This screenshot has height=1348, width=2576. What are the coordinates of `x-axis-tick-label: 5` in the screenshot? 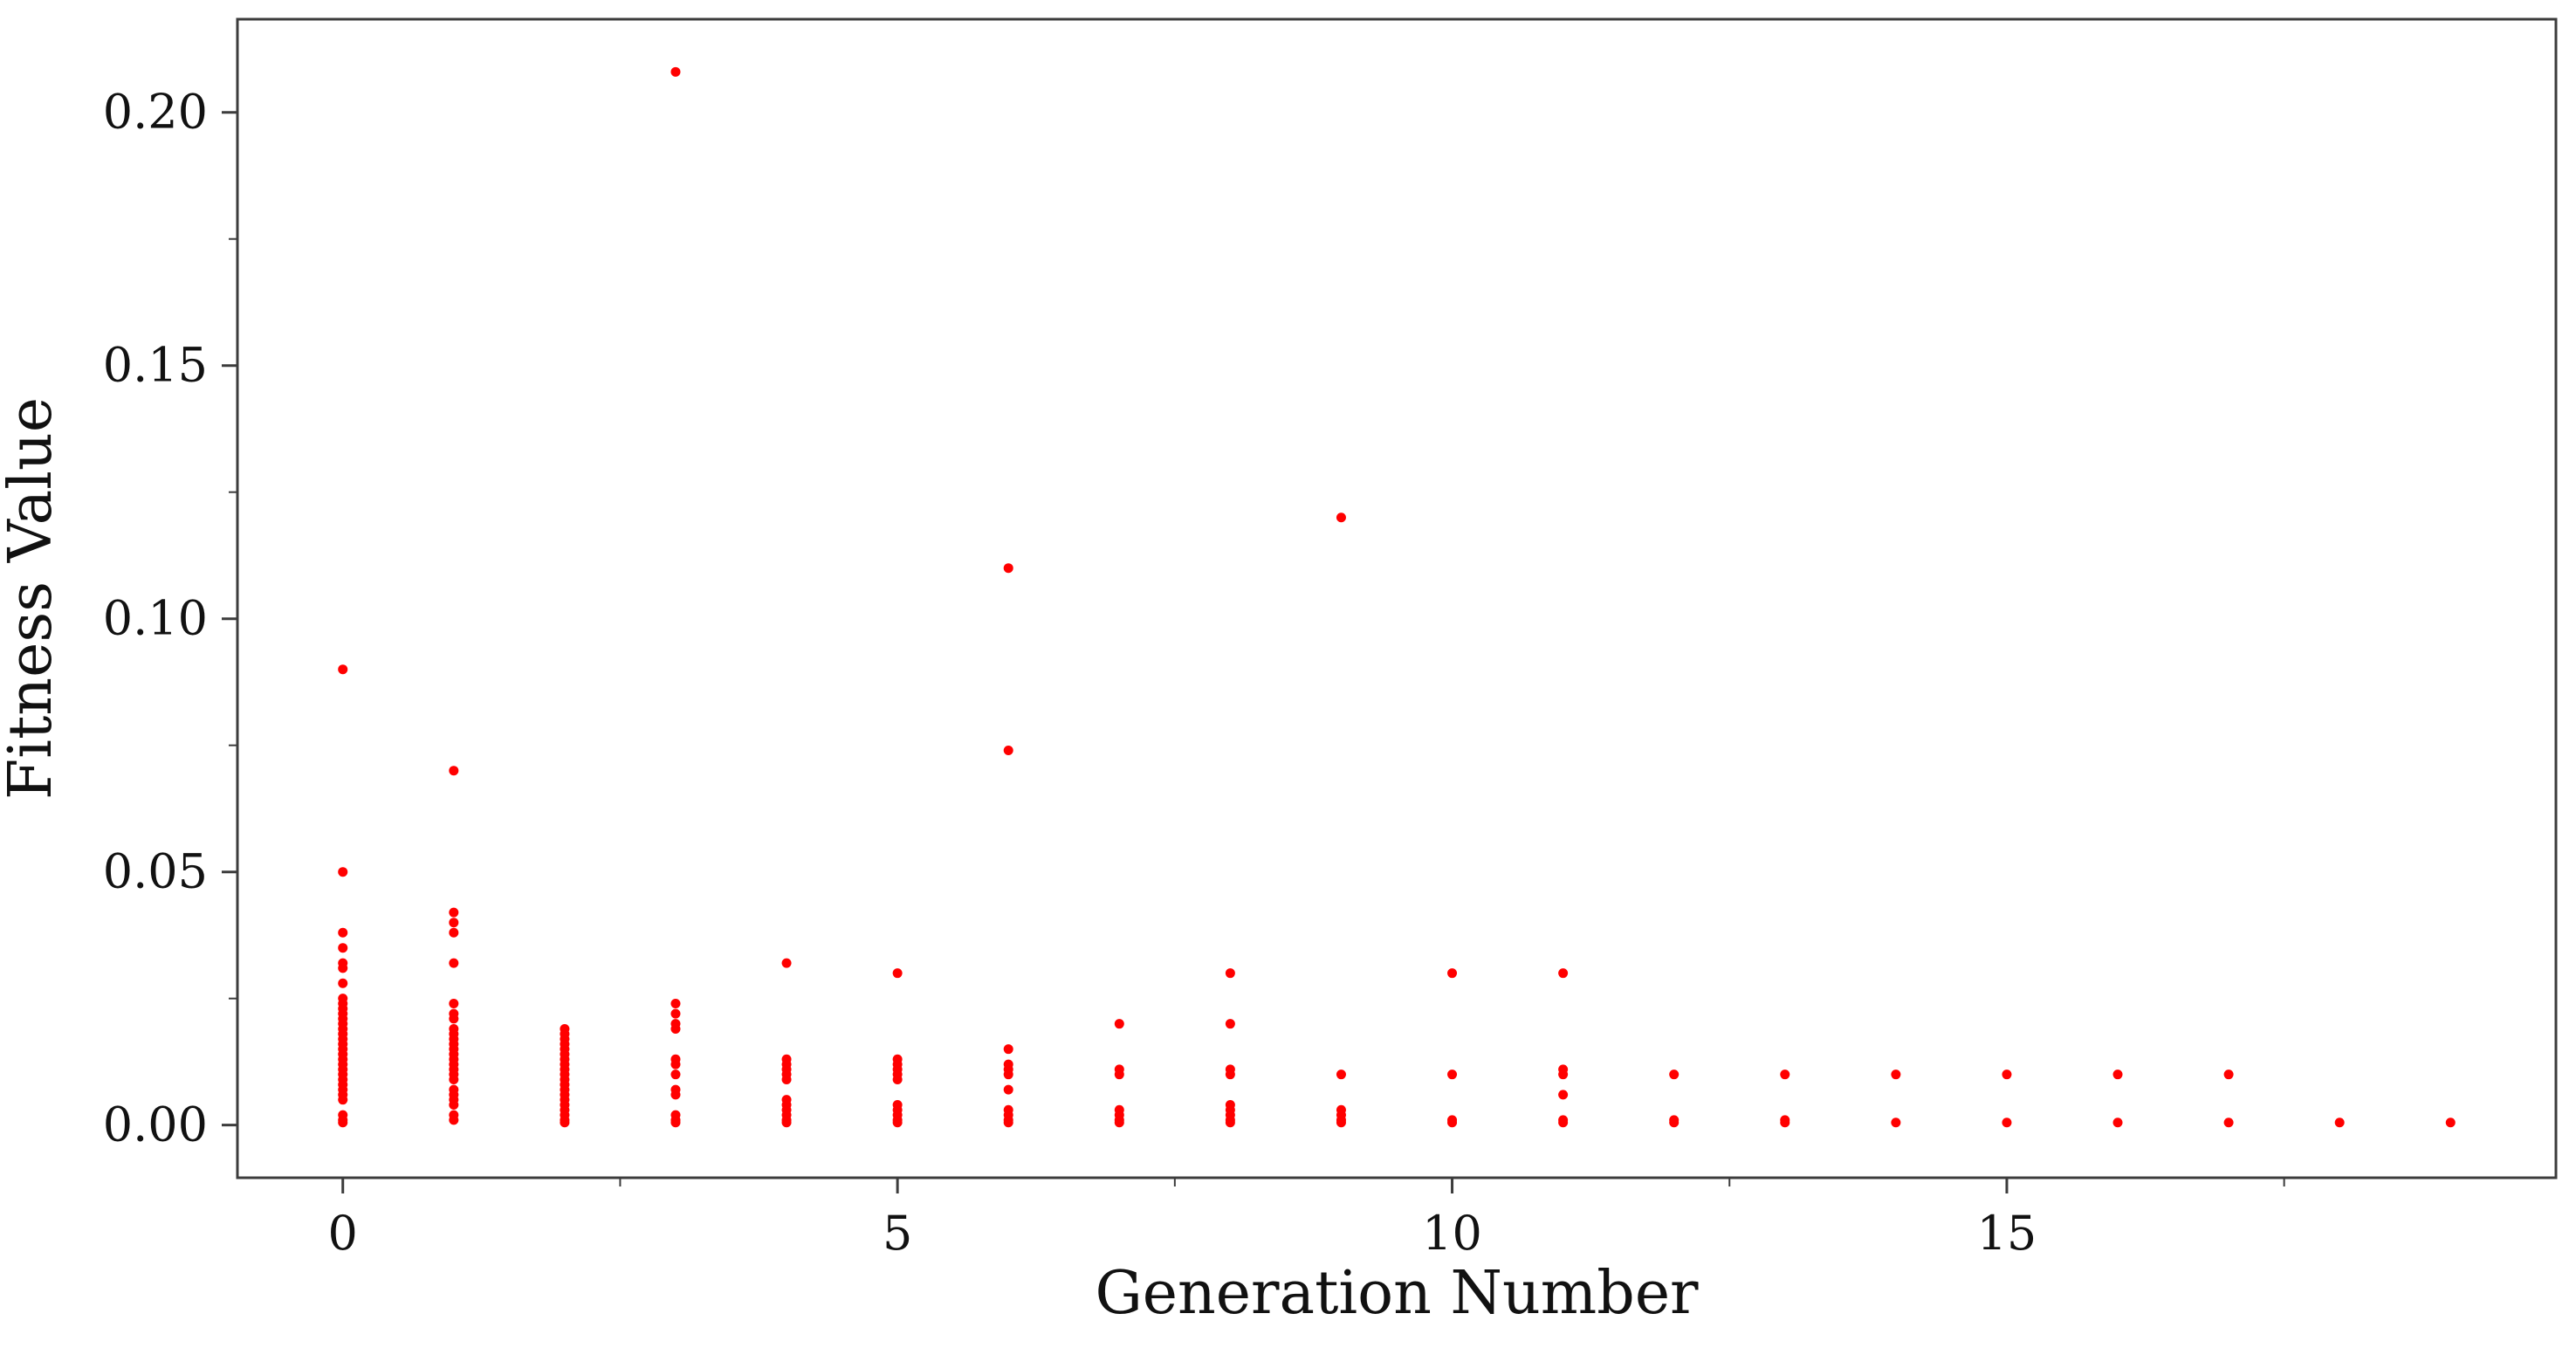 It's located at (897, 1233).